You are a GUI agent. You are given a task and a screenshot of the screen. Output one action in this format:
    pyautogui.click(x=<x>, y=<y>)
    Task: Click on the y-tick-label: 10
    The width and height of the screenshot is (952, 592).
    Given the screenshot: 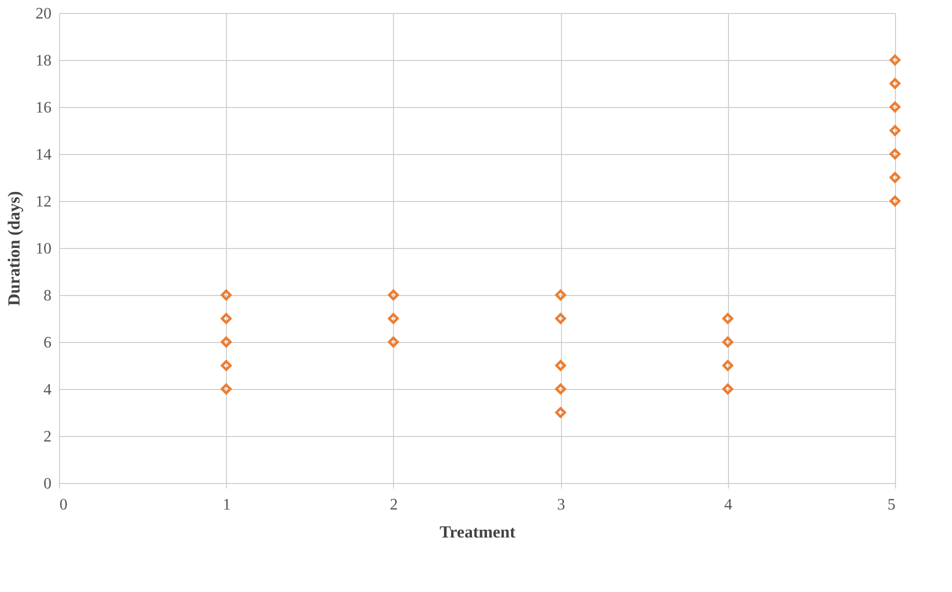 What is the action you would take?
    pyautogui.click(x=44, y=249)
    